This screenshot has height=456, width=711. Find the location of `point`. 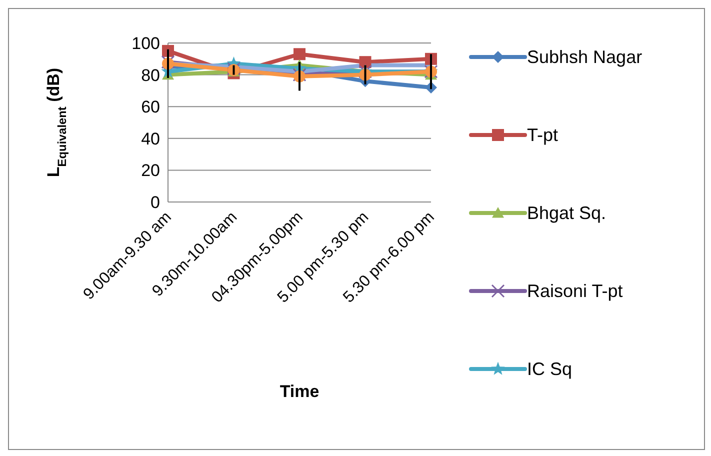

point is located at coordinates (300, 54).